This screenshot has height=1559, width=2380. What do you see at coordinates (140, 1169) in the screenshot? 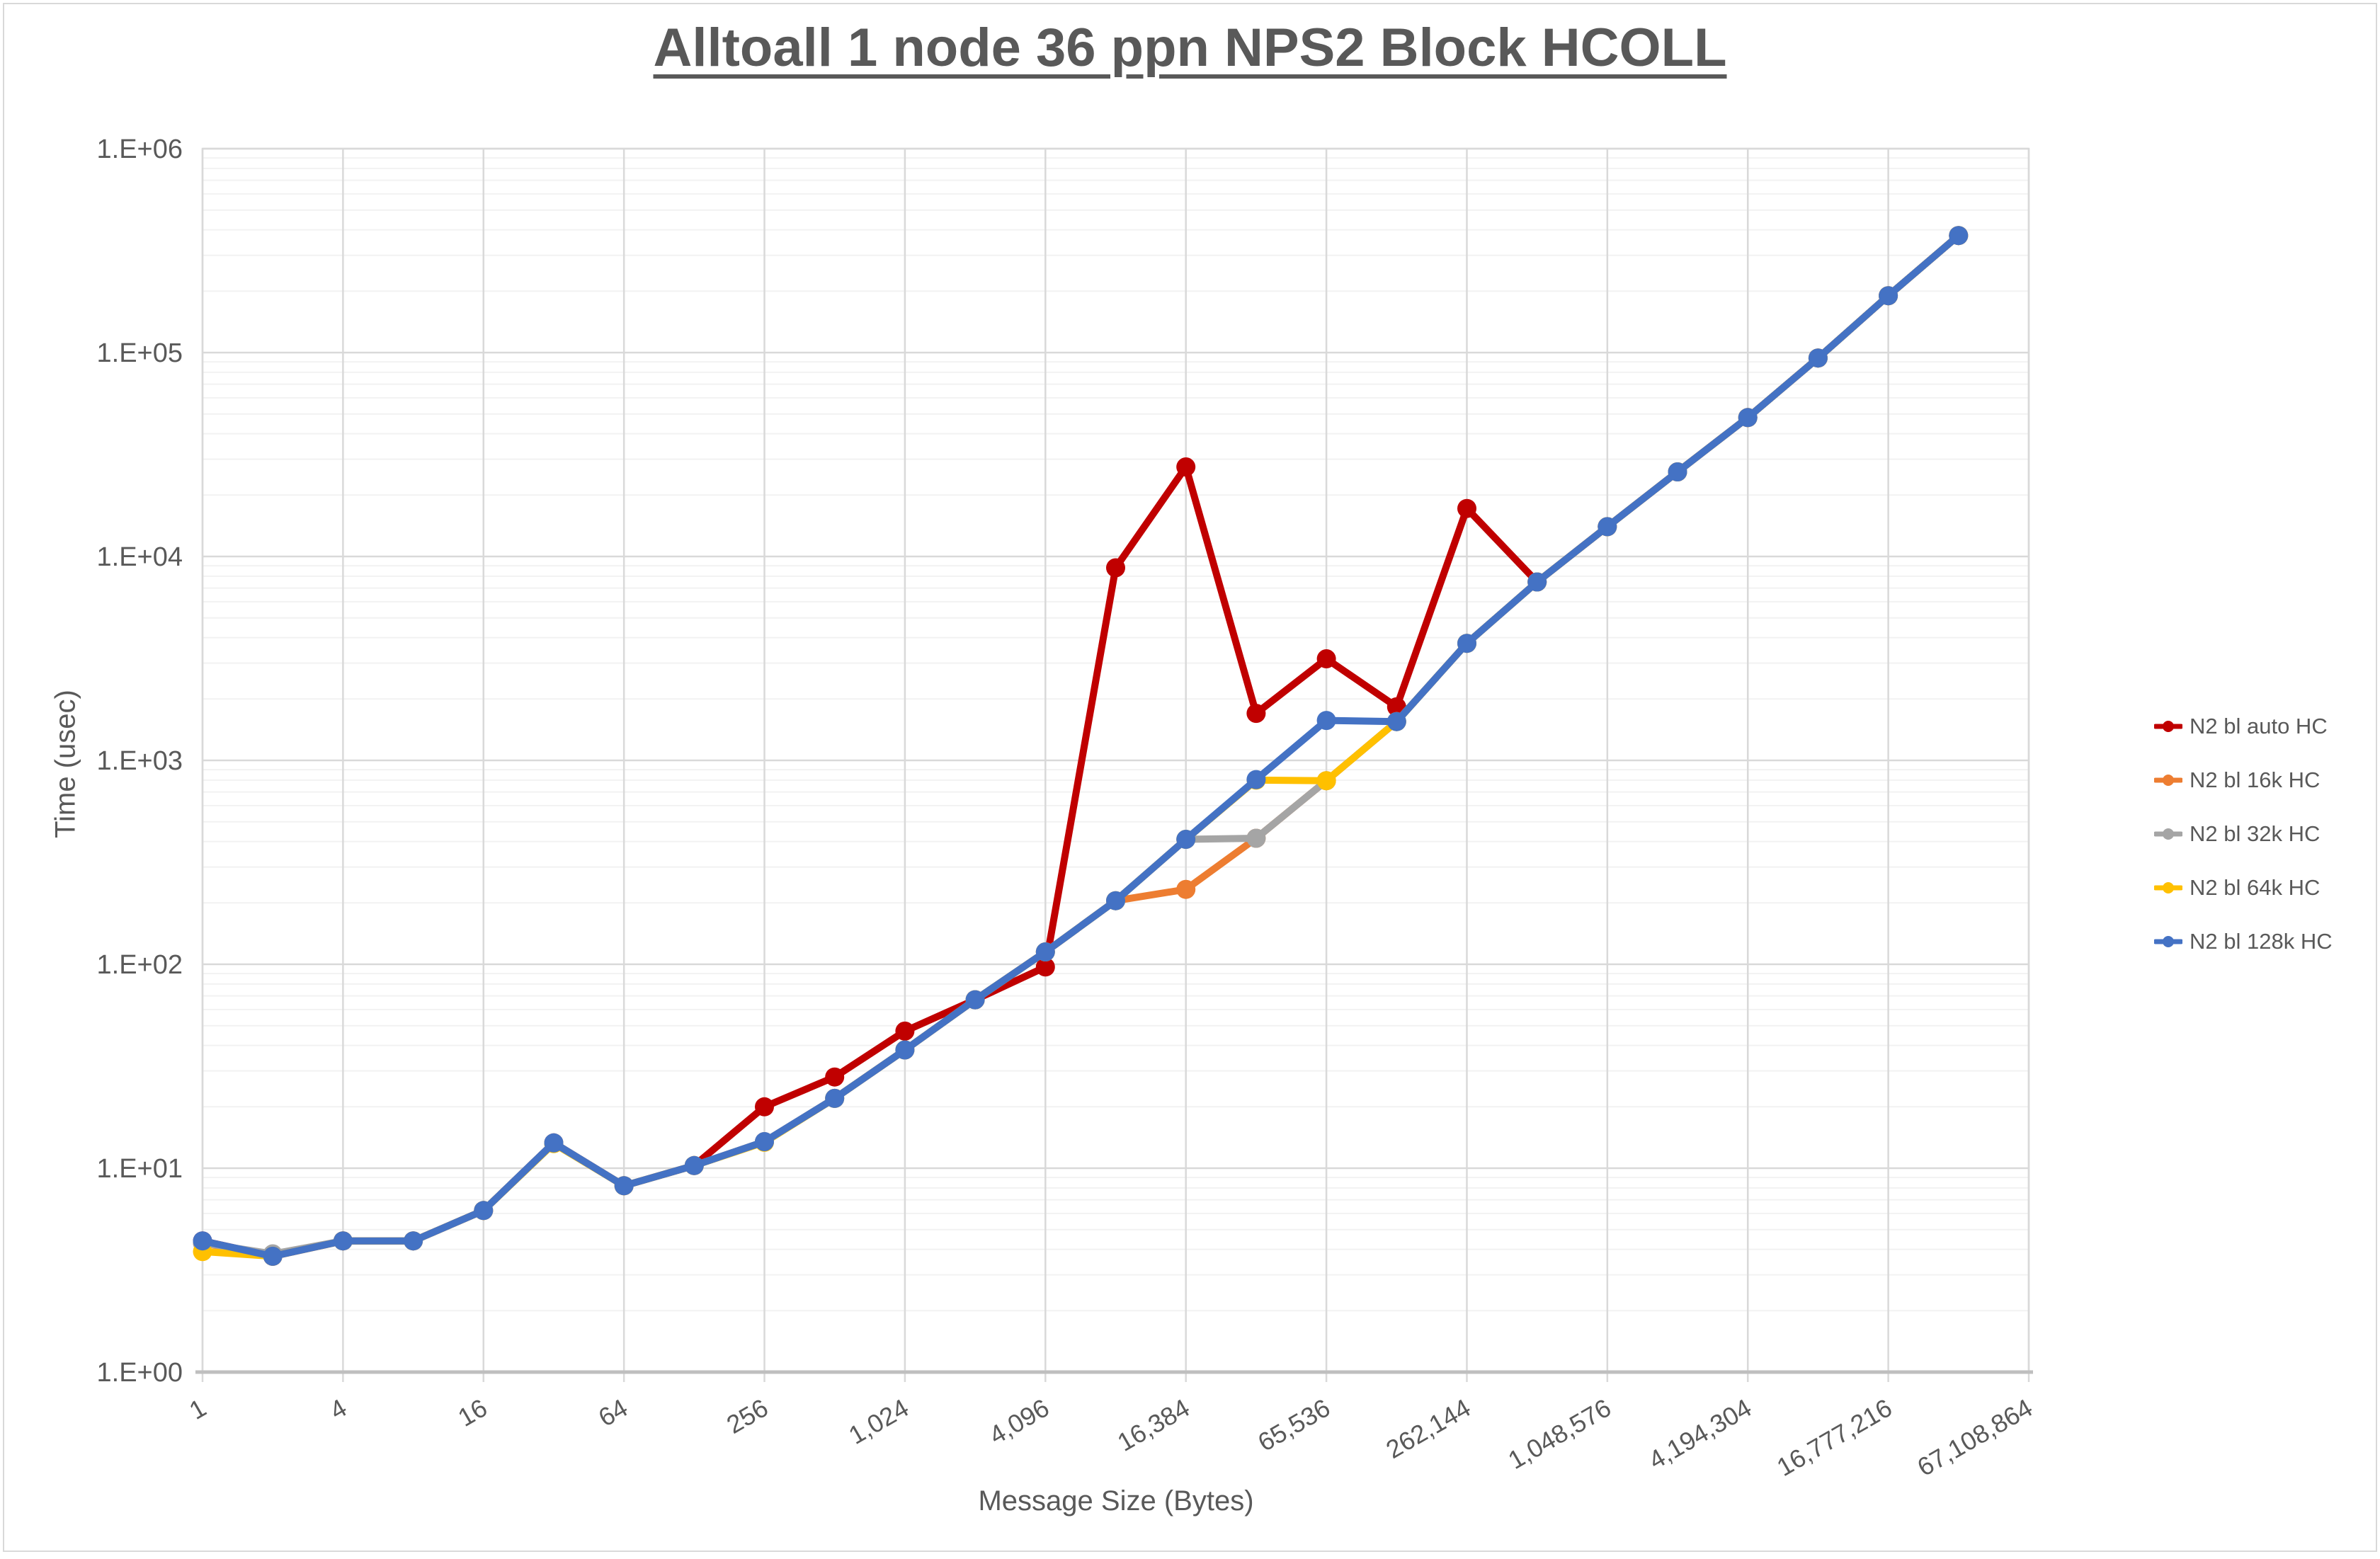
I see `y-tick-label: 1.E+01` at bounding box center [140, 1169].